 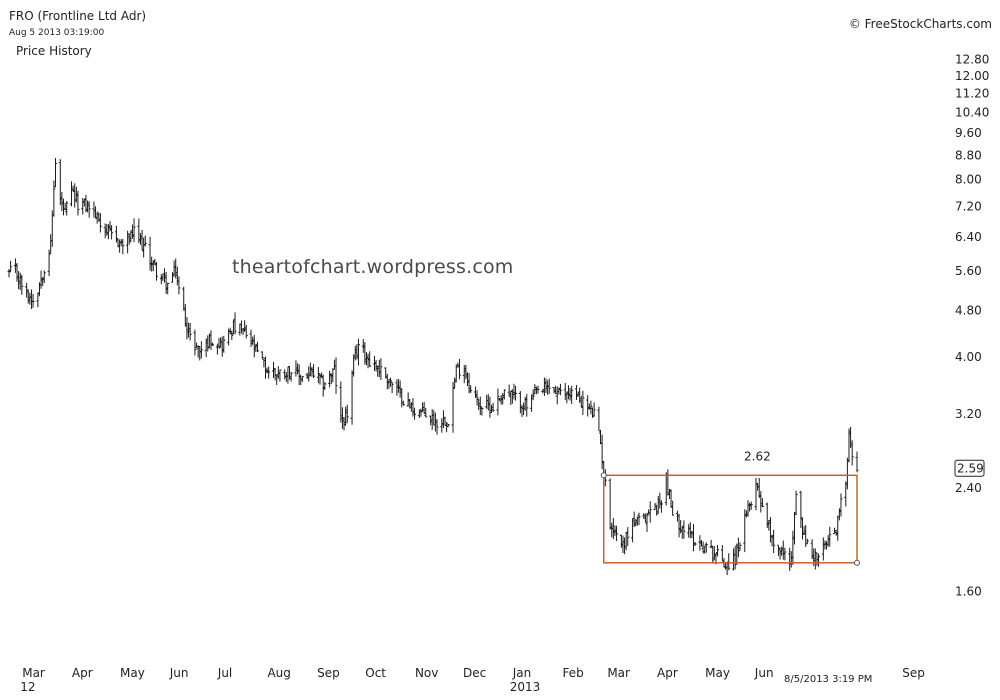 What do you see at coordinates (920, 24) in the screenshot?
I see `source-credit: © FreeStockCharts.com` at bounding box center [920, 24].